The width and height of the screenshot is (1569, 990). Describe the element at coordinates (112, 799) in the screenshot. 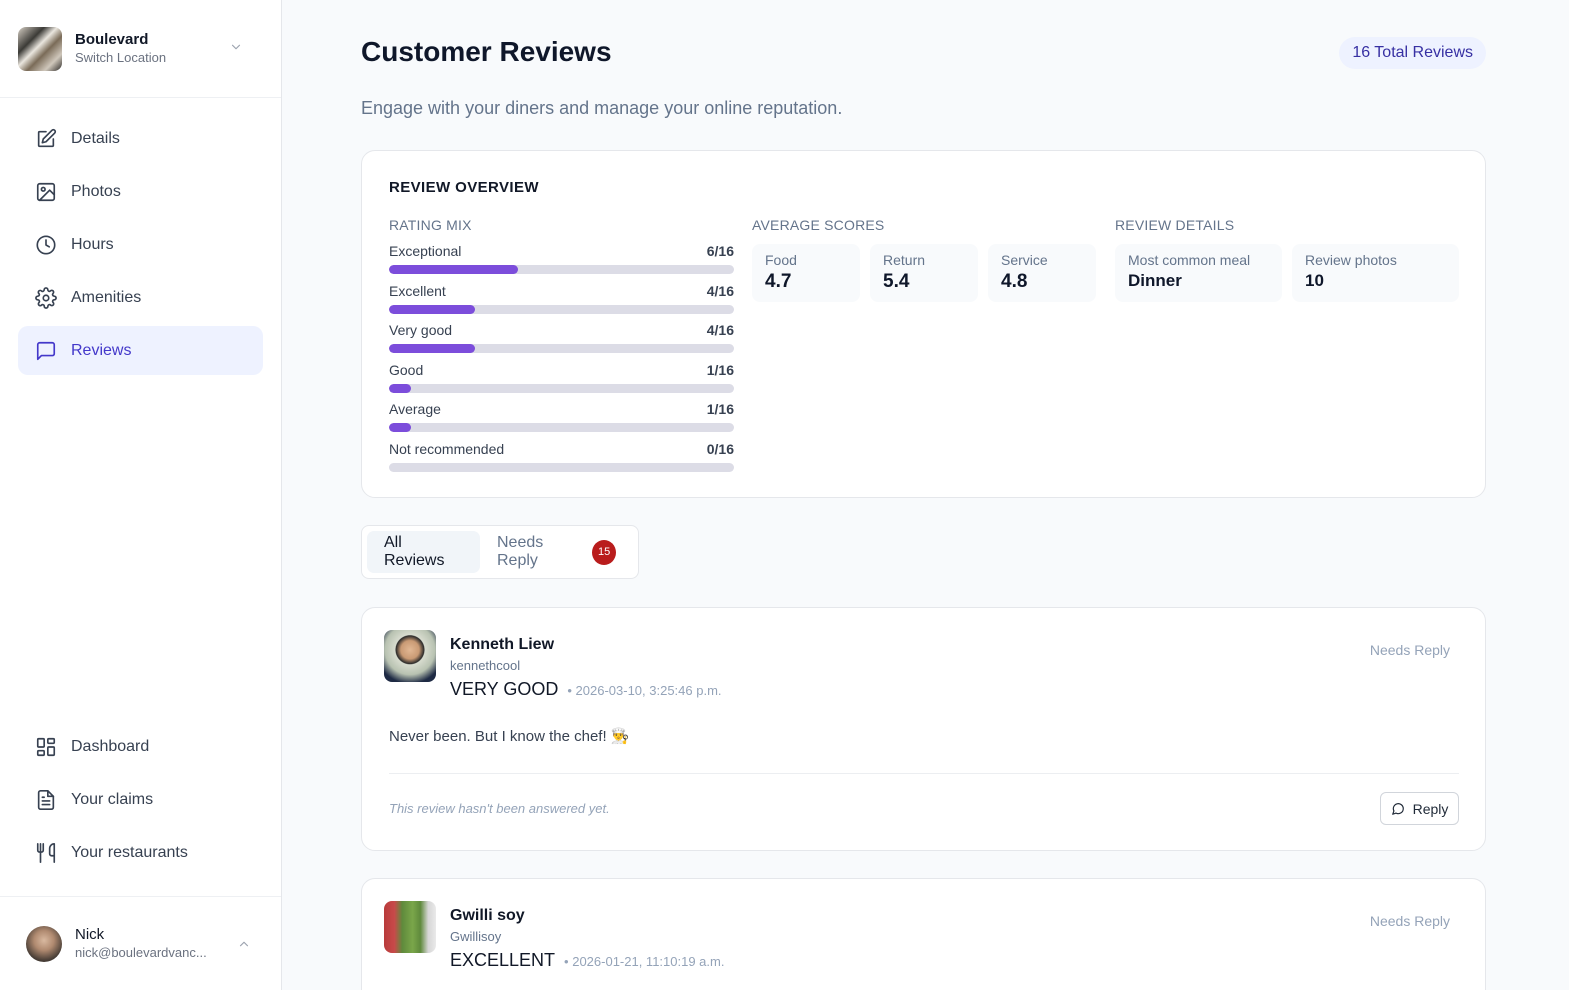

I see `sidebar-item-label: Your claims` at that location.